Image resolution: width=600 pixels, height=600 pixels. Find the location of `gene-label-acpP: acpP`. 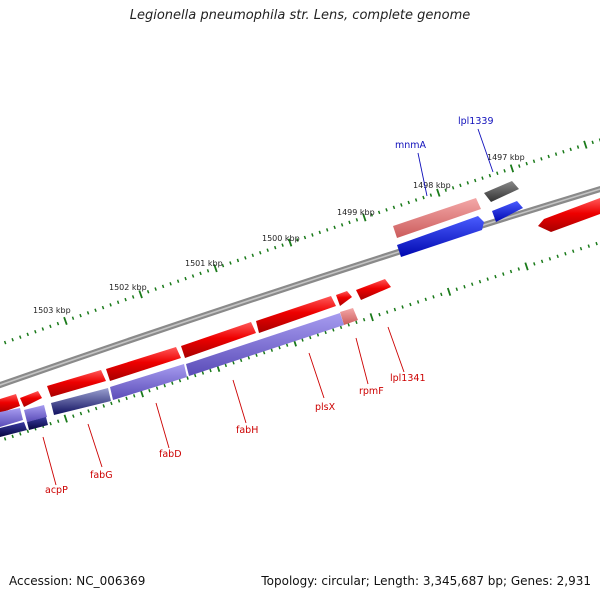

gene-label-acpP: acpP is located at coordinates (56, 490).